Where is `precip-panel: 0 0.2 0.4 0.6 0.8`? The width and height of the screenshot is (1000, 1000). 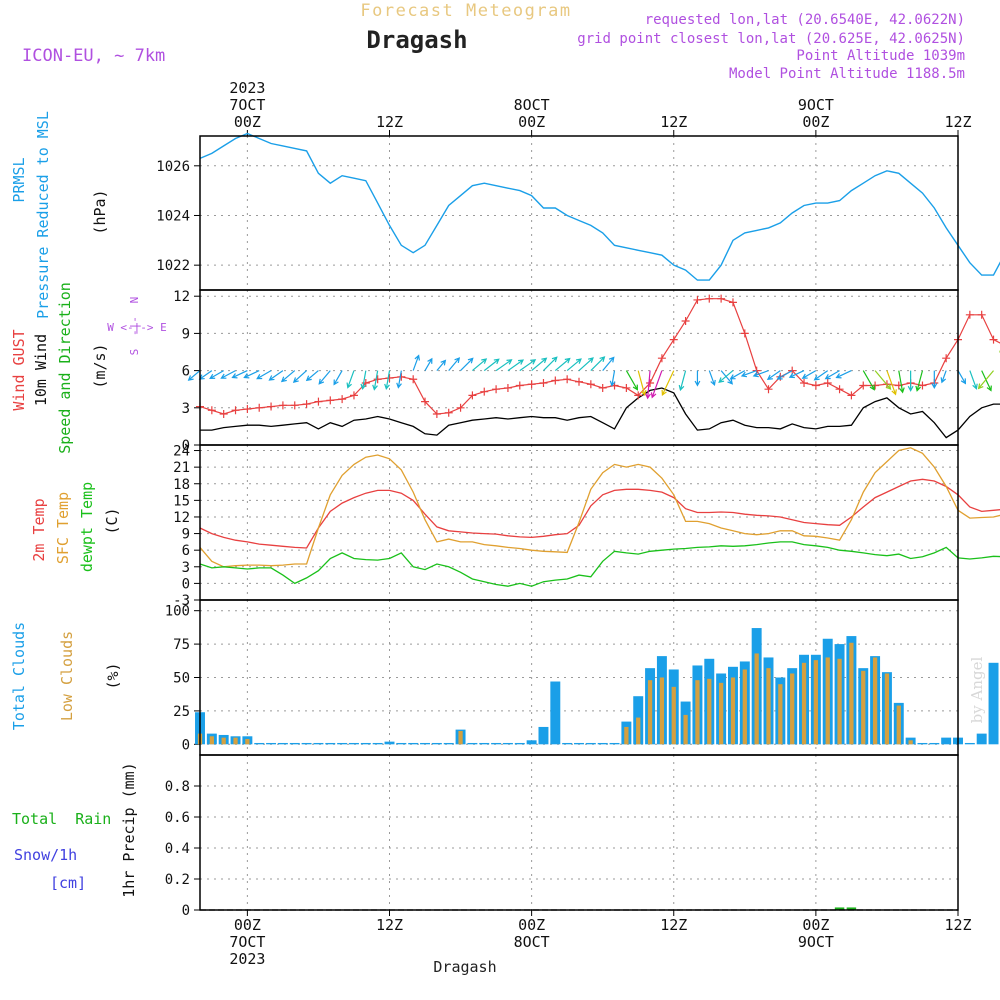 precip-panel: 0 0.2 0.4 0.6 0.8 is located at coordinates (562, 837).